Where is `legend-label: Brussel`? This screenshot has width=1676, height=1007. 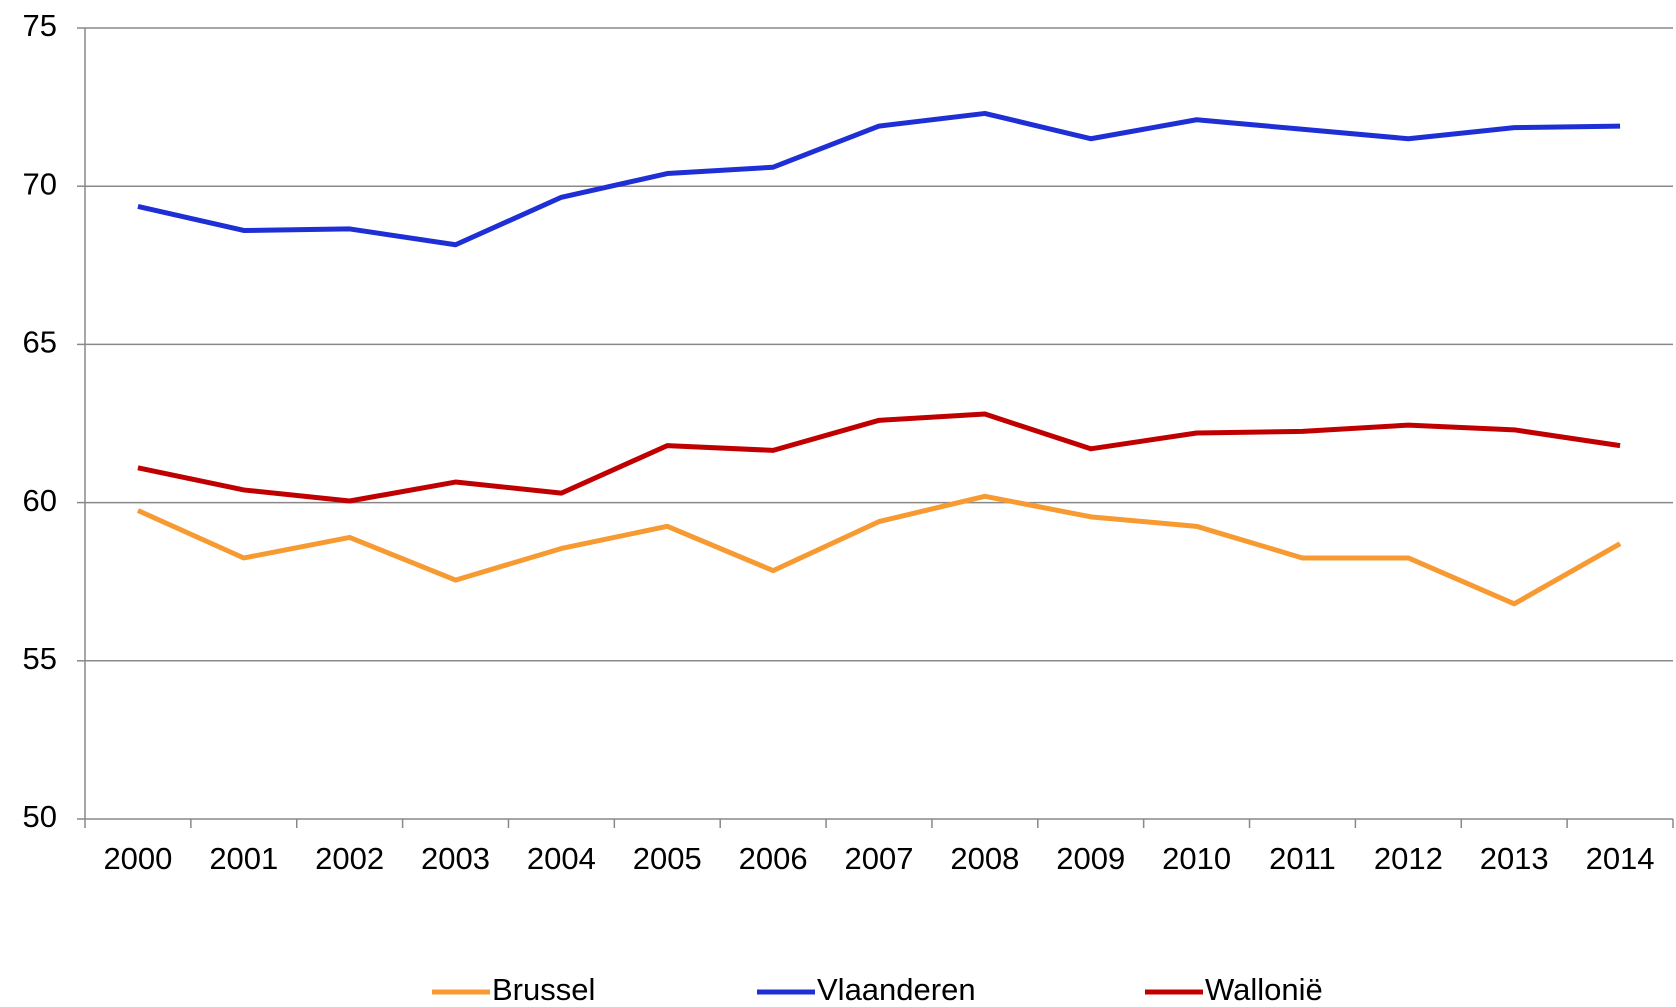 legend-label: Brussel is located at coordinates (543, 989).